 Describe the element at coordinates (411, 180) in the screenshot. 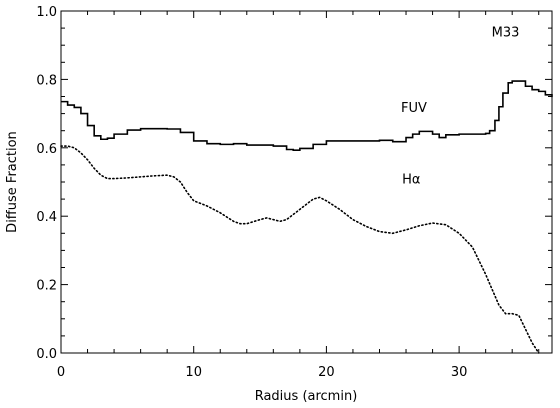

I see `annotation-label: Hα` at that location.